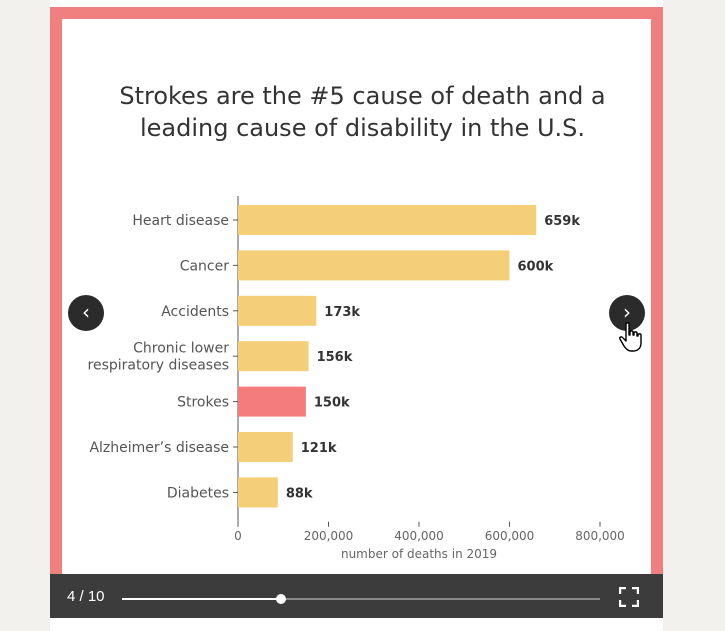 The width and height of the screenshot is (725, 631). Describe the element at coordinates (198, 493) in the screenshot. I see `category-label: Diabetes` at that location.